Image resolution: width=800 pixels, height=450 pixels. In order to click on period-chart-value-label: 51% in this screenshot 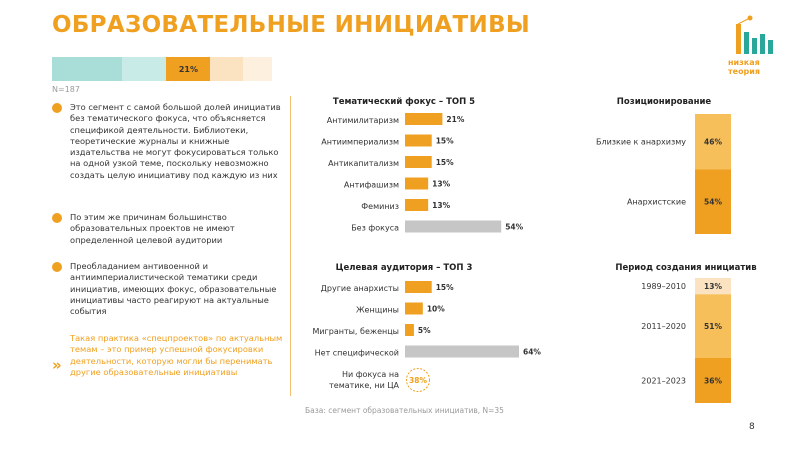, I will do `click(713, 326)`.